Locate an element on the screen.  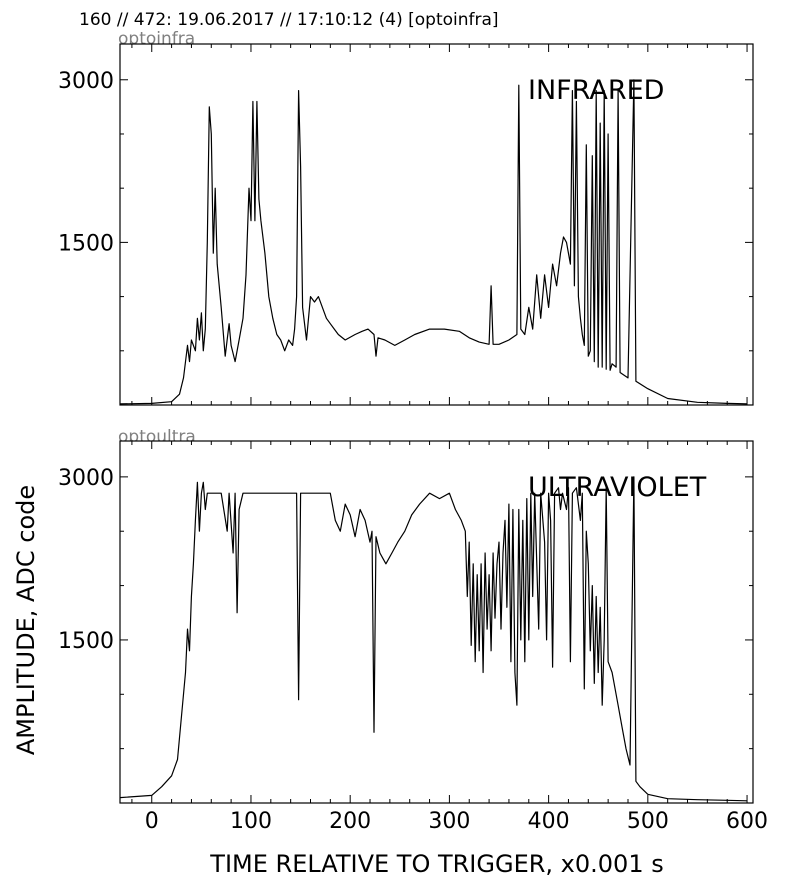
infrared-y-tick-label: 1500 is located at coordinates (86, 243).